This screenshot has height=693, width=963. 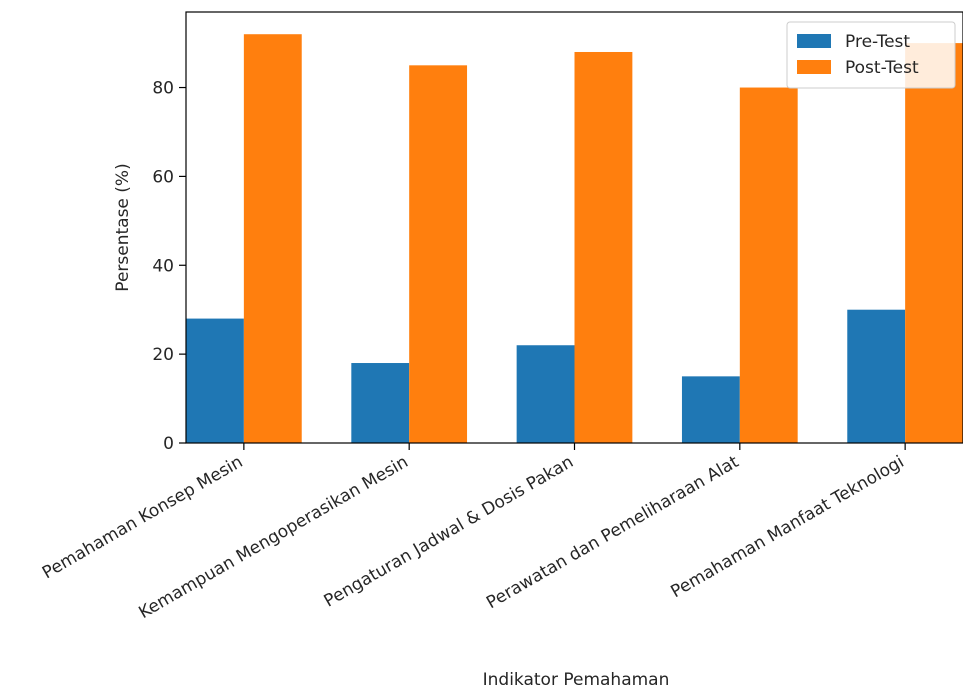 I want to click on legend-label-2: Post-Test, so click(x=882, y=68).